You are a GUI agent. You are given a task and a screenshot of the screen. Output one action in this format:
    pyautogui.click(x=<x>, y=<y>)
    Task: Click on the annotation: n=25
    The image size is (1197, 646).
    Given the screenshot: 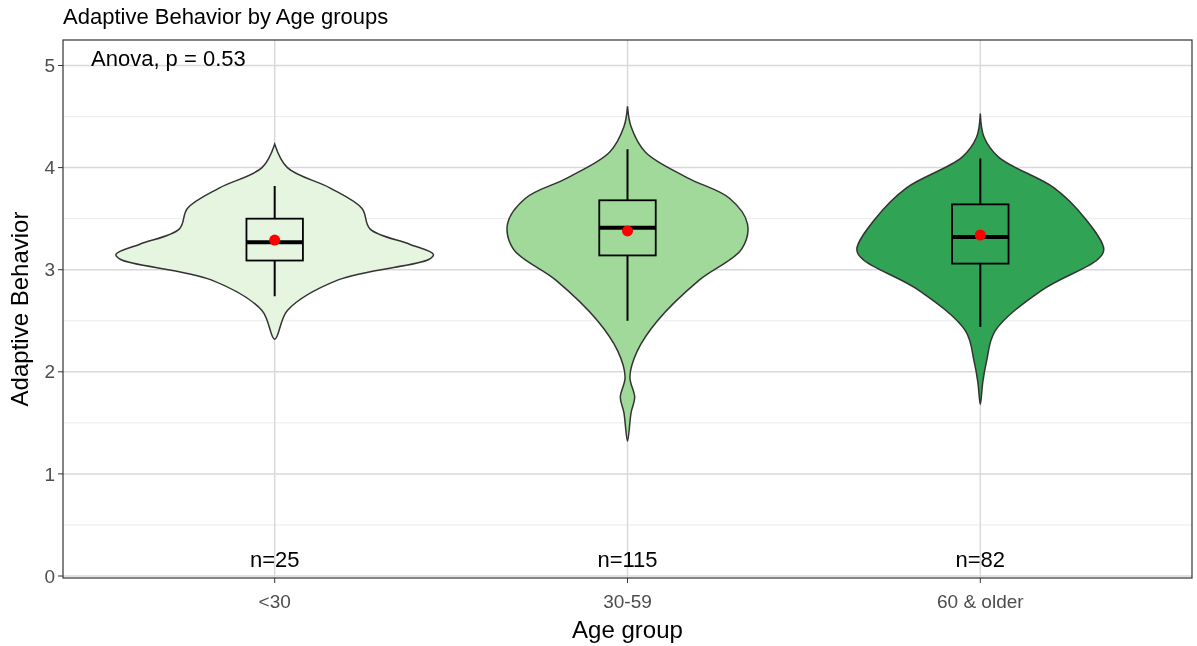 What is the action you would take?
    pyautogui.click(x=274, y=559)
    